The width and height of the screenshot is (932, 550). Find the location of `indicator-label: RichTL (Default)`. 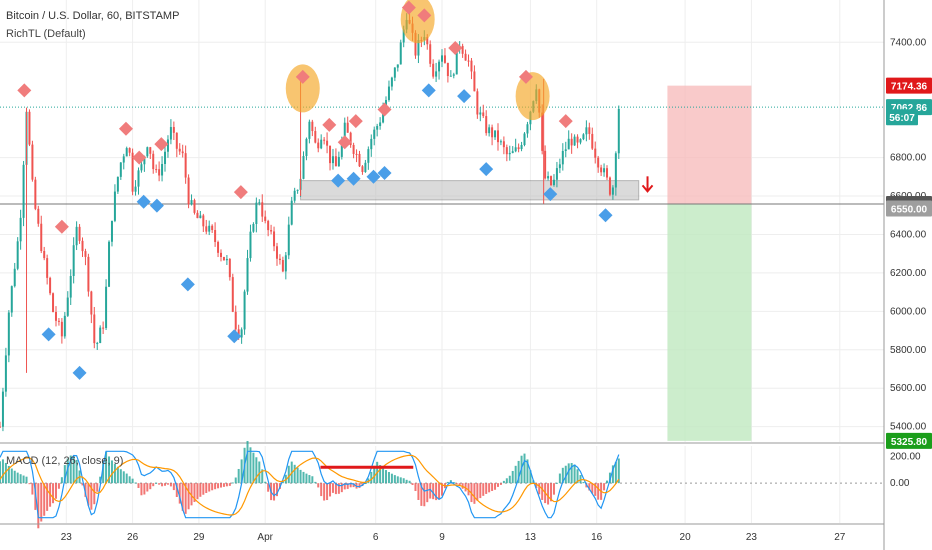

indicator-label: RichTL (Default) is located at coordinates (46, 34).